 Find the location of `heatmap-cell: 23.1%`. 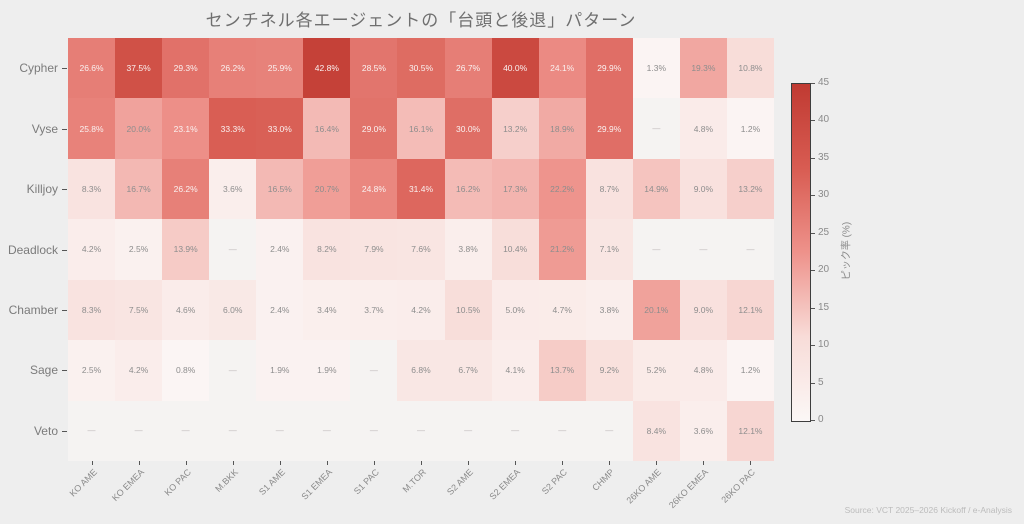

heatmap-cell: 23.1% is located at coordinates (186, 128).